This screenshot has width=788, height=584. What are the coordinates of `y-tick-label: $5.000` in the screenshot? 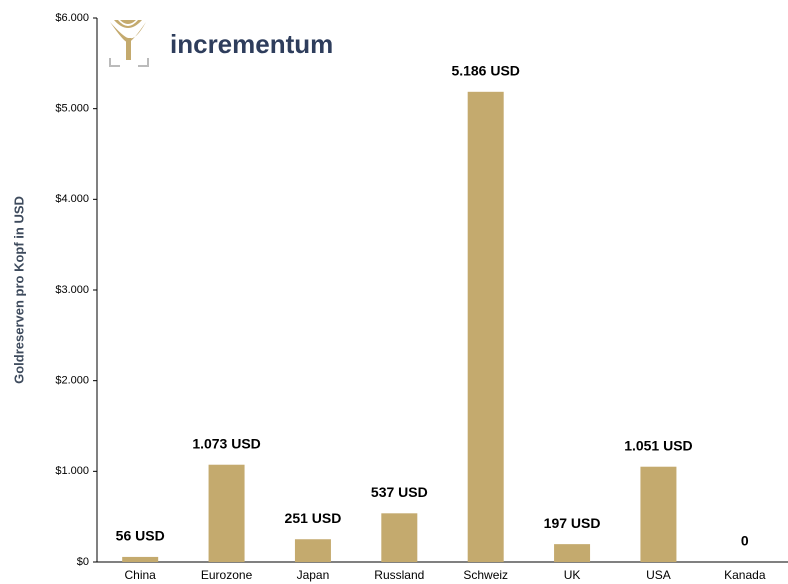 It's located at (72, 109).